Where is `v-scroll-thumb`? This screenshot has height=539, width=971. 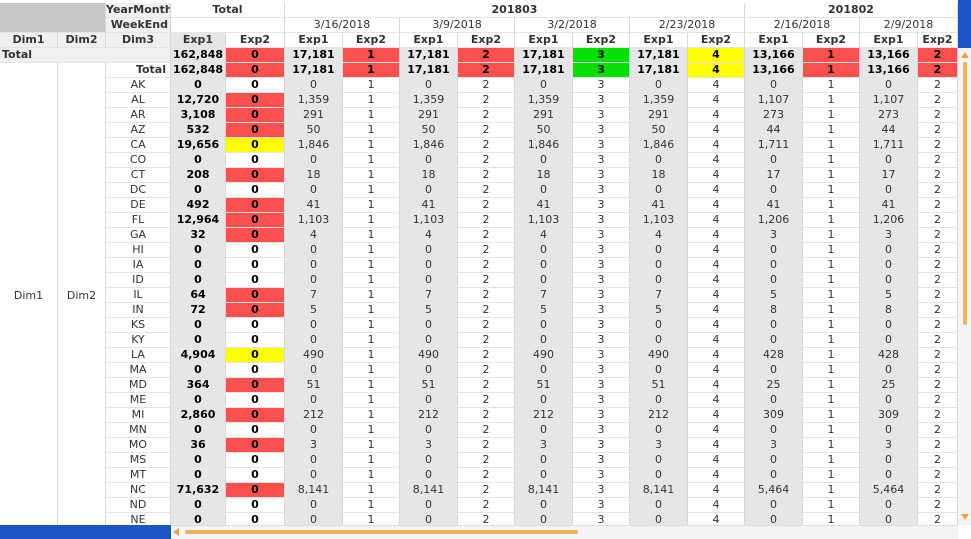 v-scroll-thumb is located at coordinates (965, 193).